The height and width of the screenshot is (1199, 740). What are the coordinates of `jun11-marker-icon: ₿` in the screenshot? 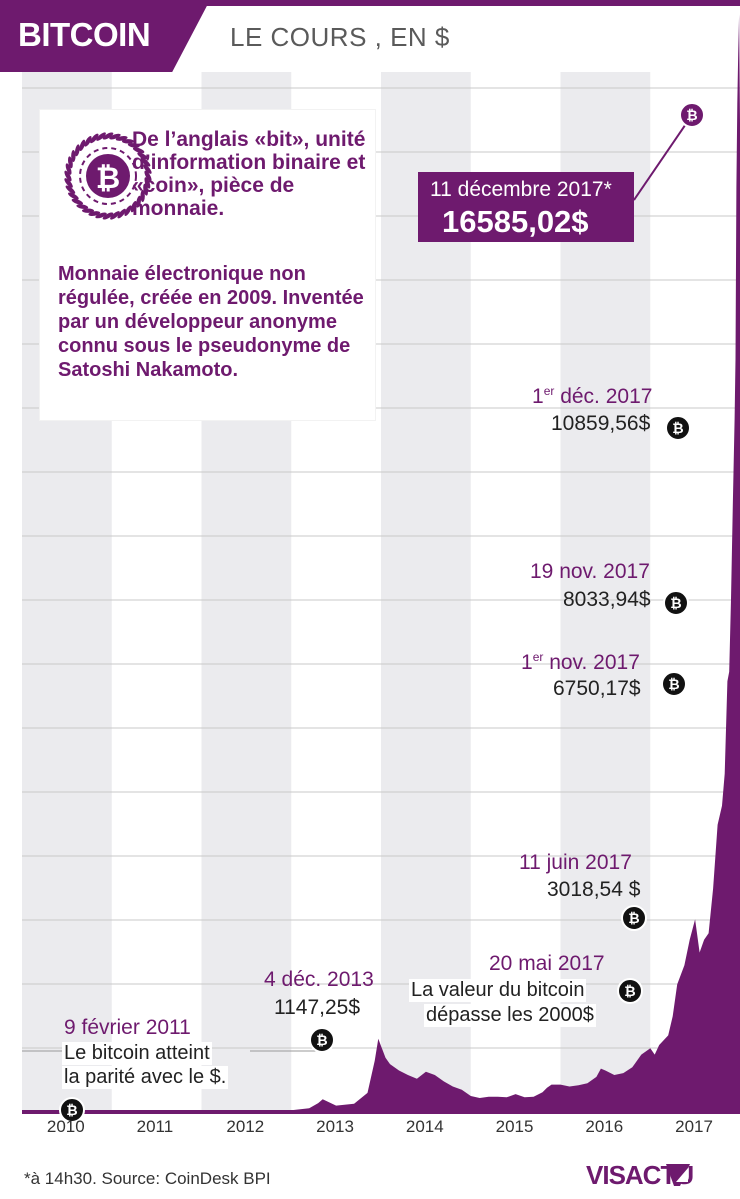 It's located at (634, 918).